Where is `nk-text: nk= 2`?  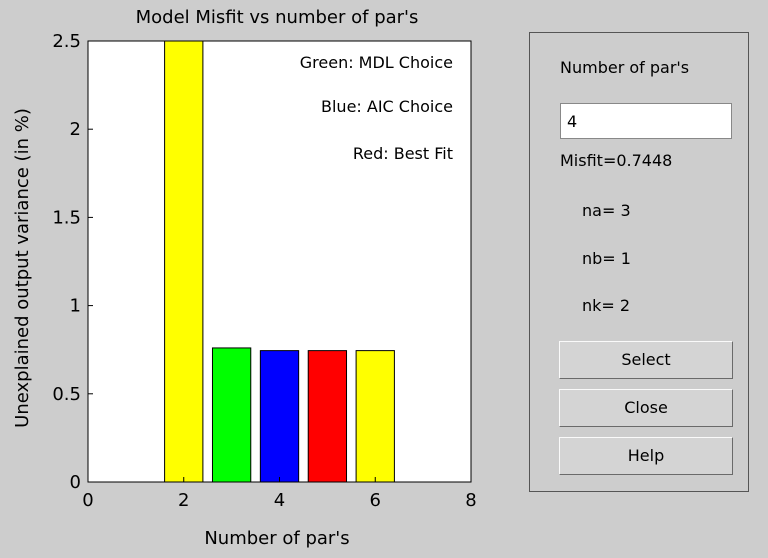 nk-text: nk= 2 is located at coordinates (606, 305).